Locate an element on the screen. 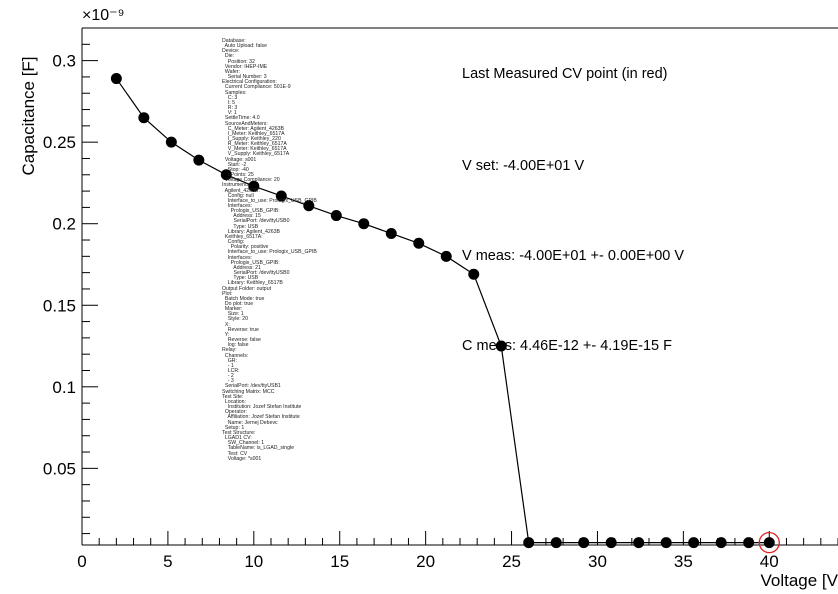 The image size is (838, 594). y-tick-label: 0.3 is located at coordinates (64, 61).